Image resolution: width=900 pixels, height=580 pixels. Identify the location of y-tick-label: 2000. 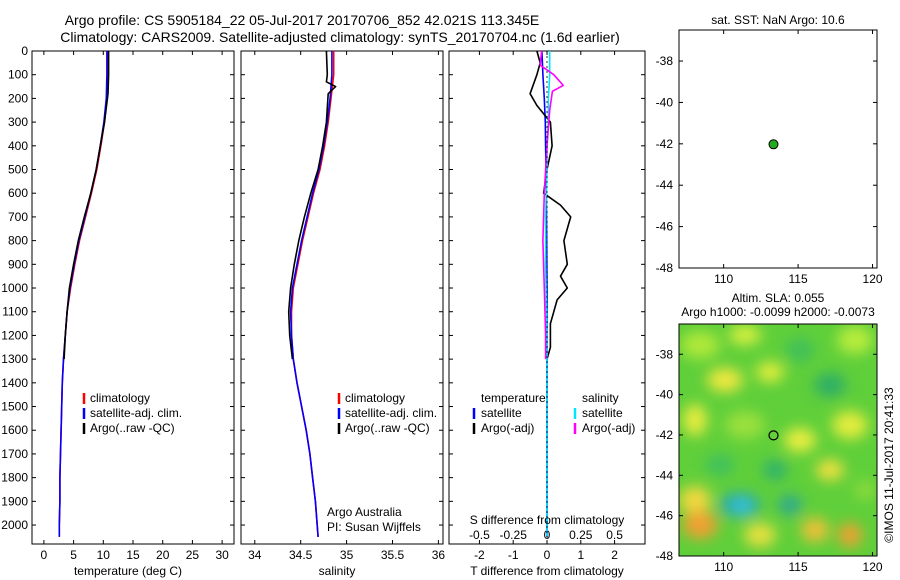
(14, 525).